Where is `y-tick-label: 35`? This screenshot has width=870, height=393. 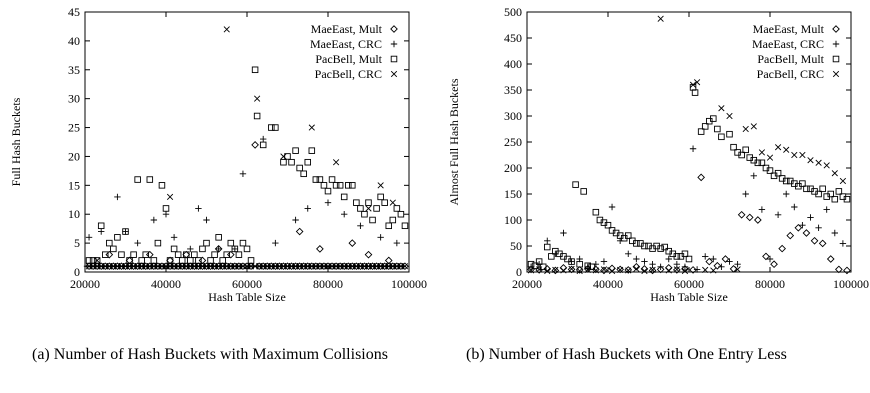 y-tick-label: 35 is located at coordinates (74, 70).